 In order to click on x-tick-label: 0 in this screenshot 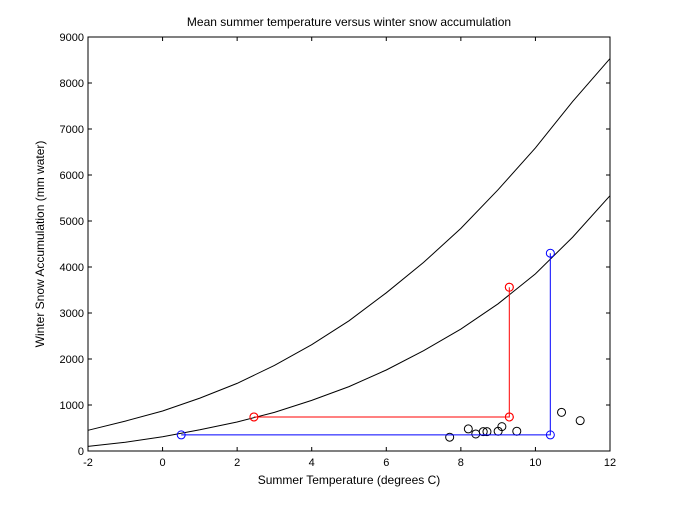, I will do `click(163, 463)`.